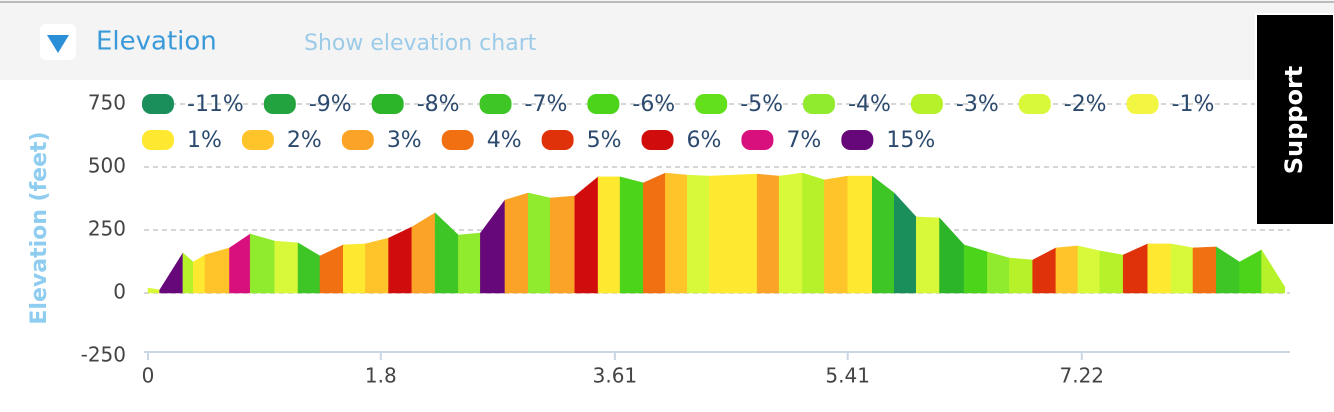 Image resolution: width=1334 pixels, height=412 pixels. What do you see at coordinates (615, 376) in the screenshot?
I see `x-tick-label: 3.61` at bounding box center [615, 376].